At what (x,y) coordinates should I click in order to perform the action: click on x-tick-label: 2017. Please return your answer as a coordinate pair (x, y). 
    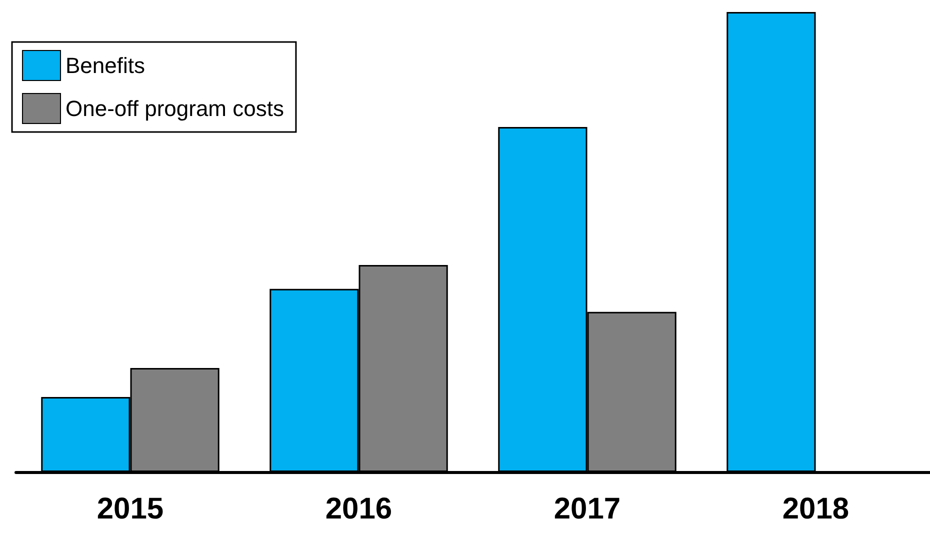
    Looking at the image, I should click on (587, 509).